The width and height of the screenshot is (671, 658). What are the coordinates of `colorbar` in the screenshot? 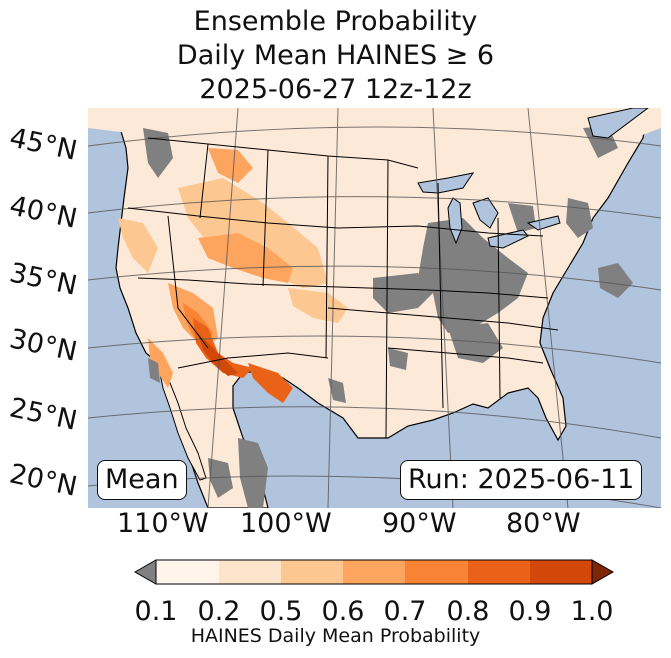 It's located at (374, 572).